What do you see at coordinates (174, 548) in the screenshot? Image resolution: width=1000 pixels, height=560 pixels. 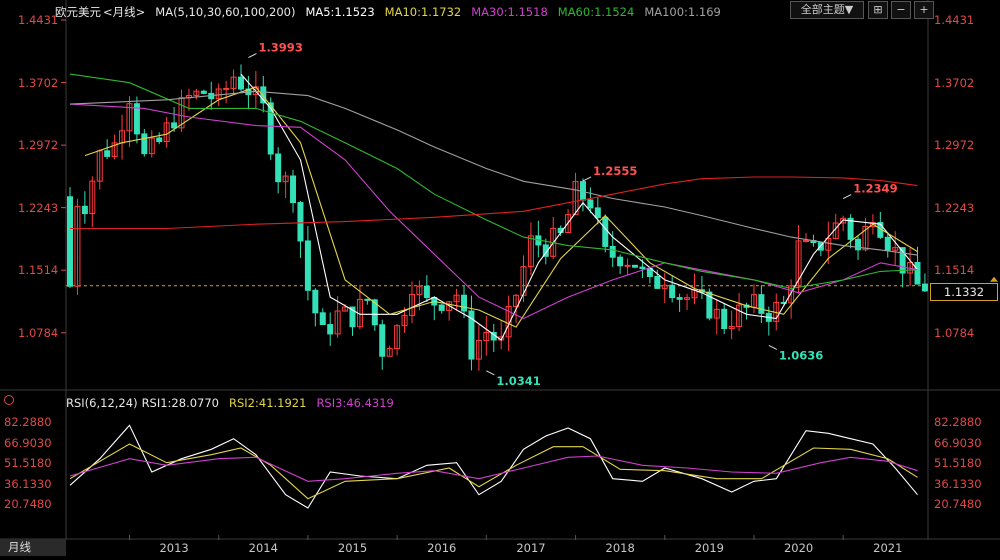 I see `x-tick: 2013` at bounding box center [174, 548].